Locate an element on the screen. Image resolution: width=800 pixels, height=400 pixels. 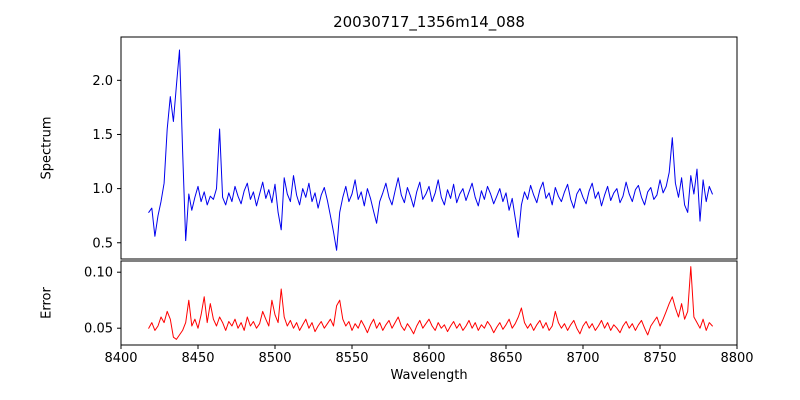
spectrum-y-tick-label: 2.0 is located at coordinates (102, 81).